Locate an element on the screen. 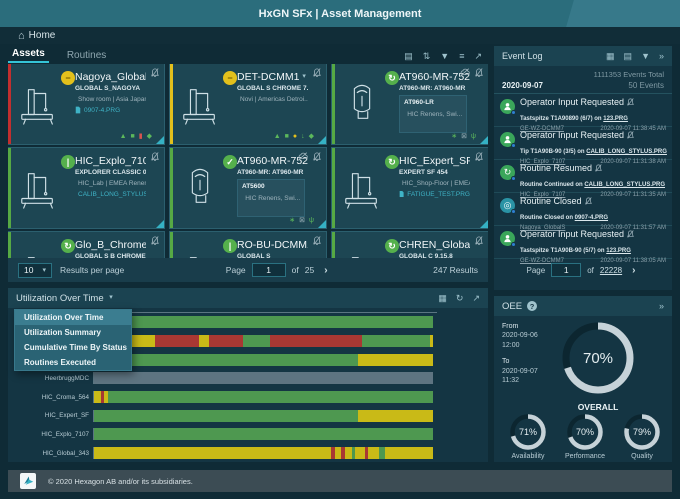 The height and width of the screenshot is (499, 680). event-page-input is located at coordinates (566, 270).